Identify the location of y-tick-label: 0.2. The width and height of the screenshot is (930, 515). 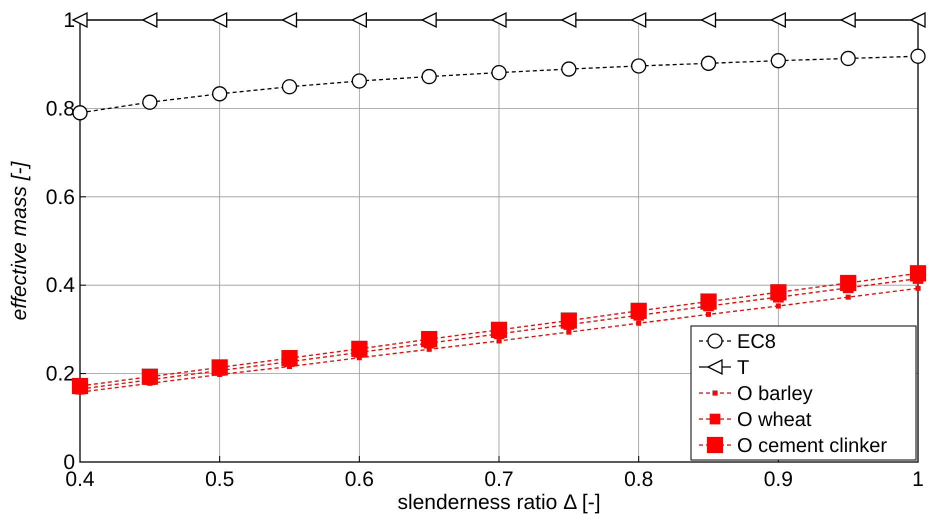
(60, 374).